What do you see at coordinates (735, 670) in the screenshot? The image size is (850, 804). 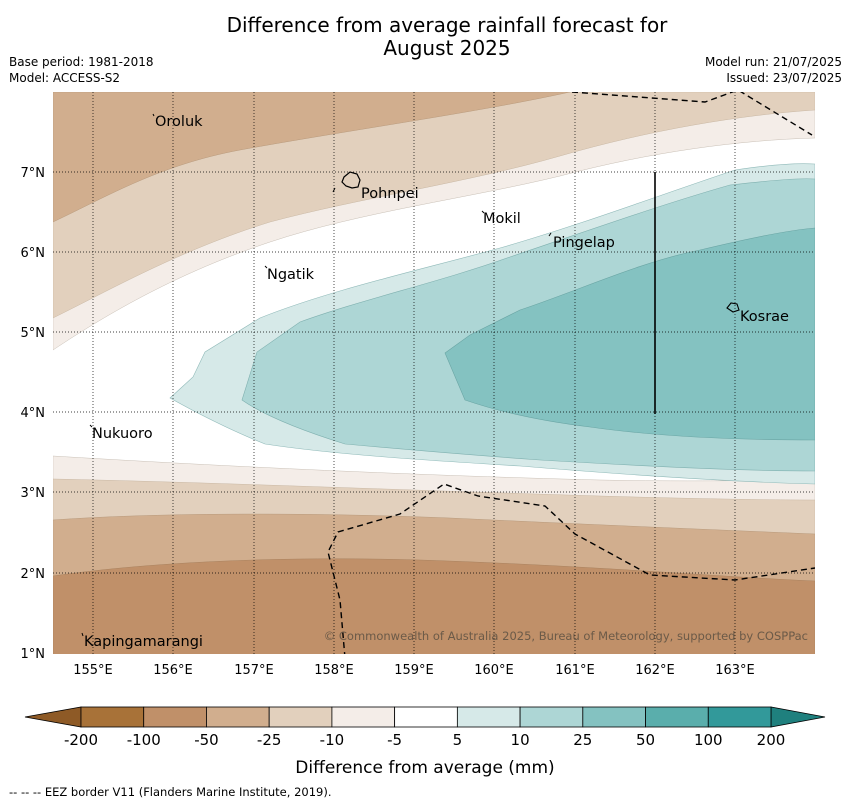 I see `lon-tick-163: 163°E` at bounding box center [735, 670].